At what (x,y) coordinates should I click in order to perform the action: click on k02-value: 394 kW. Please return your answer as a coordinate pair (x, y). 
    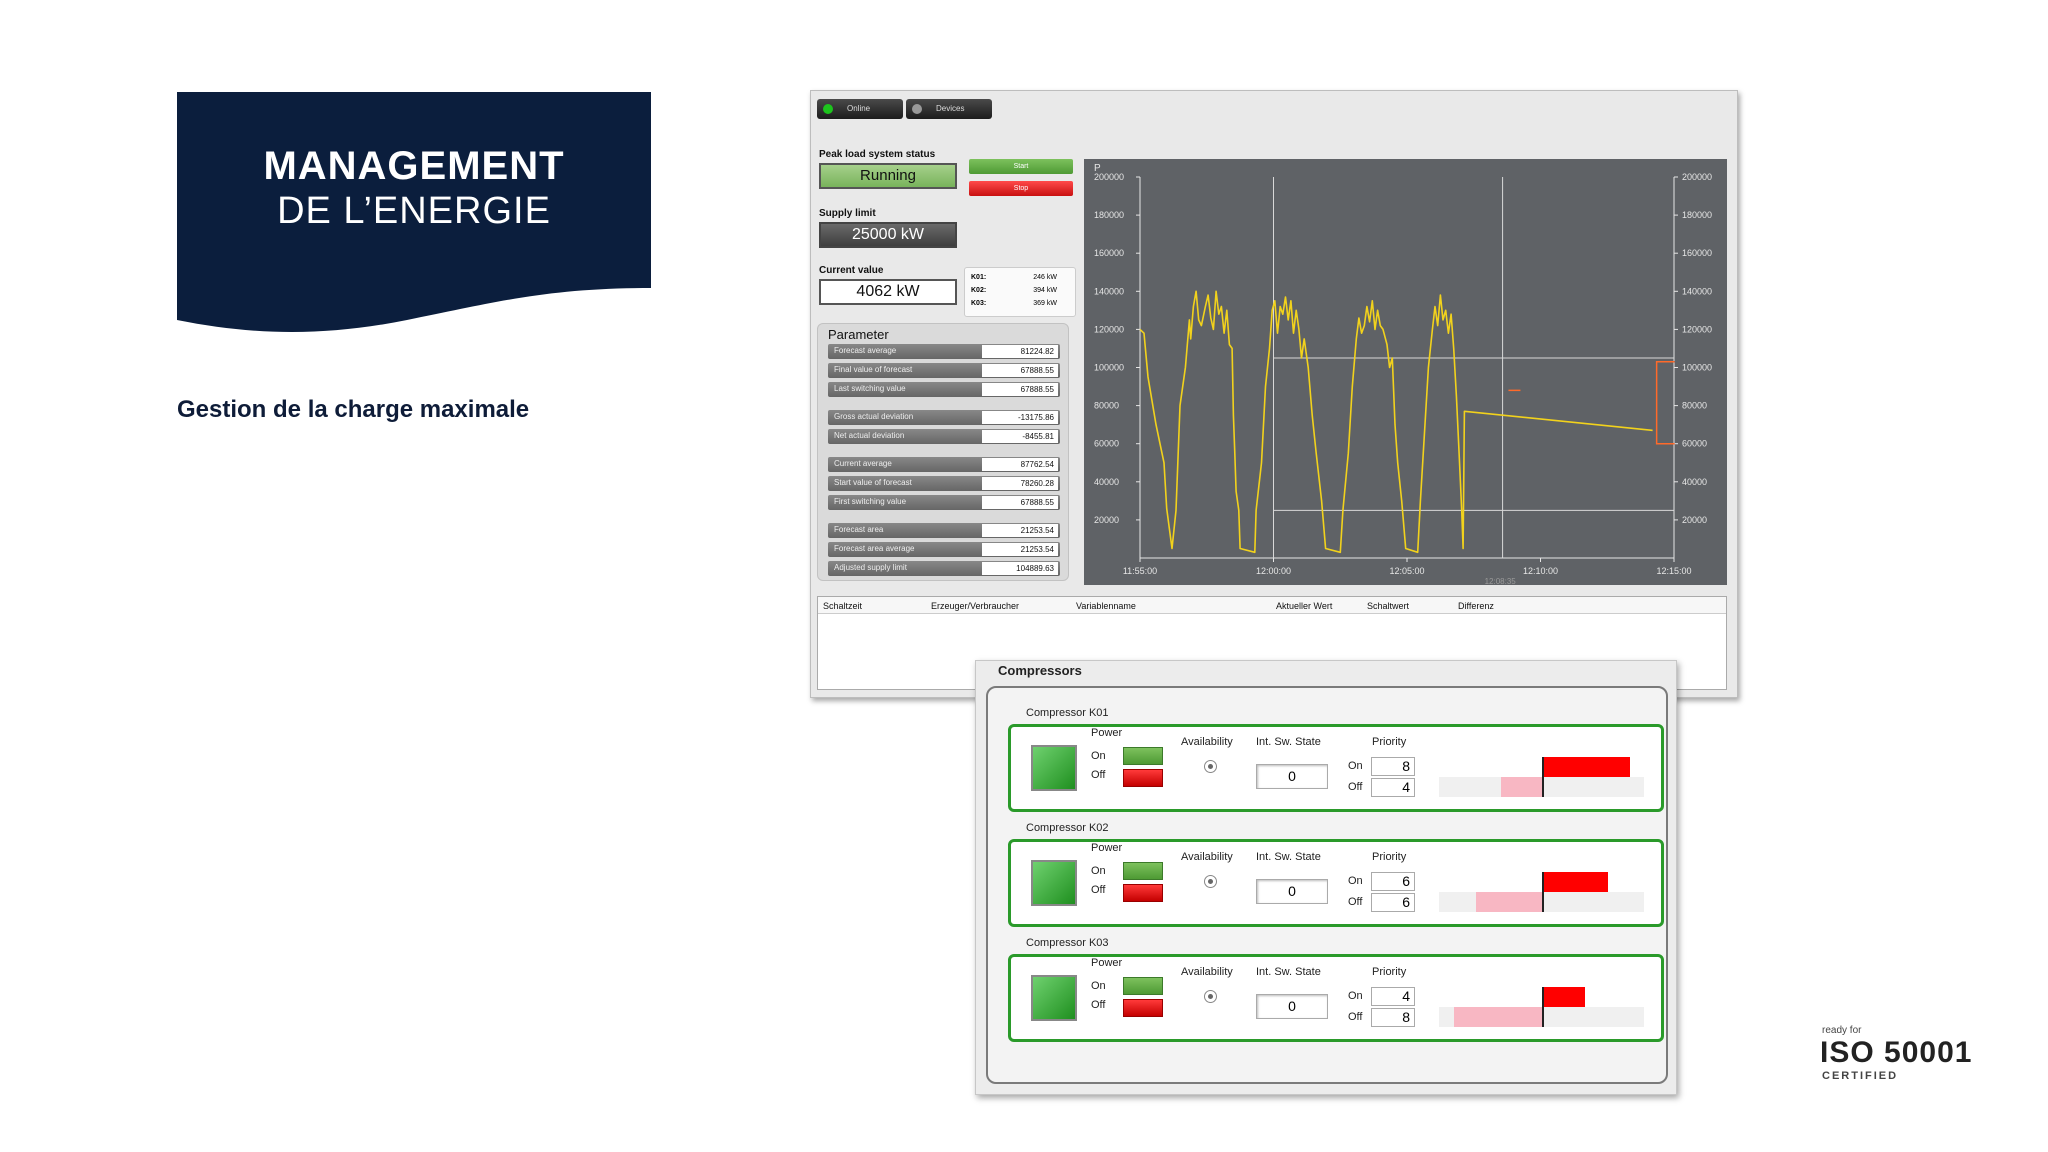
    Looking at the image, I should click on (1045, 290).